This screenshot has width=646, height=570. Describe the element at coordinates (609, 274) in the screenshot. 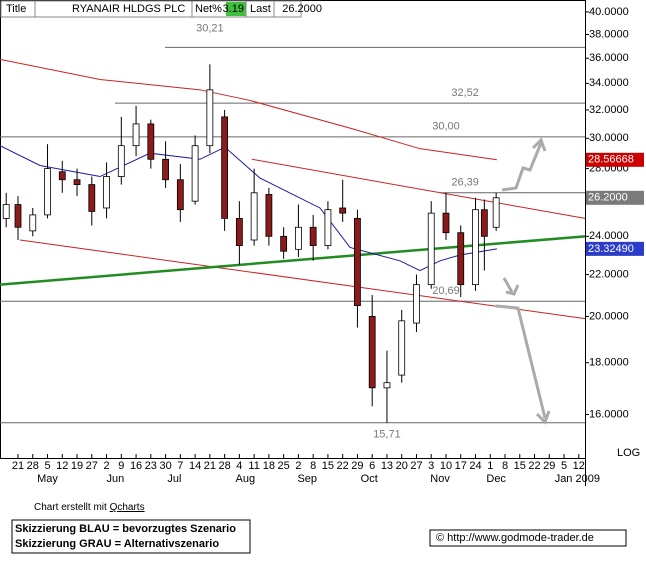

I see `y-tick-label: 22.0000` at that location.